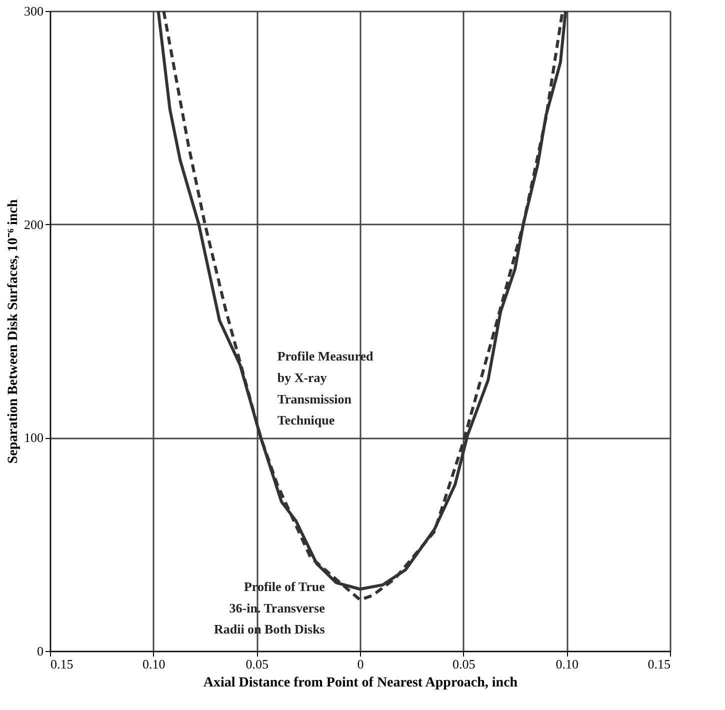 The image size is (725, 710). Describe the element at coordinates (34, 224) in the screenshot. I see `y-tick-label: 200` at that location.